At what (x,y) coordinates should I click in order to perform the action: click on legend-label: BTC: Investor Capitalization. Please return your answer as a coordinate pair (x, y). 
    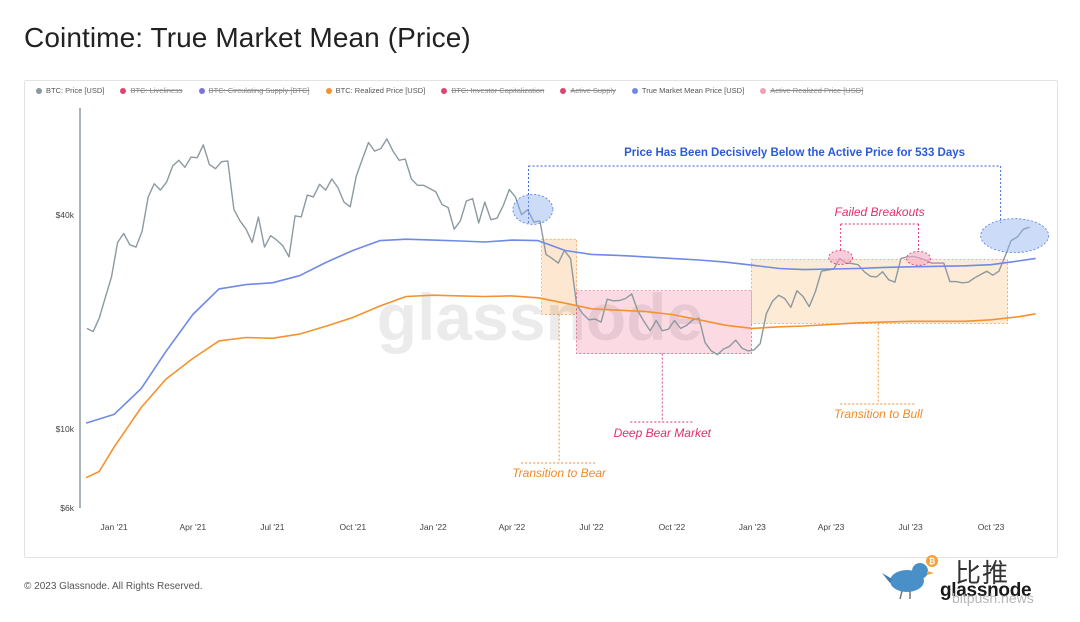
    Looking at the image, I should click on (498, 90).